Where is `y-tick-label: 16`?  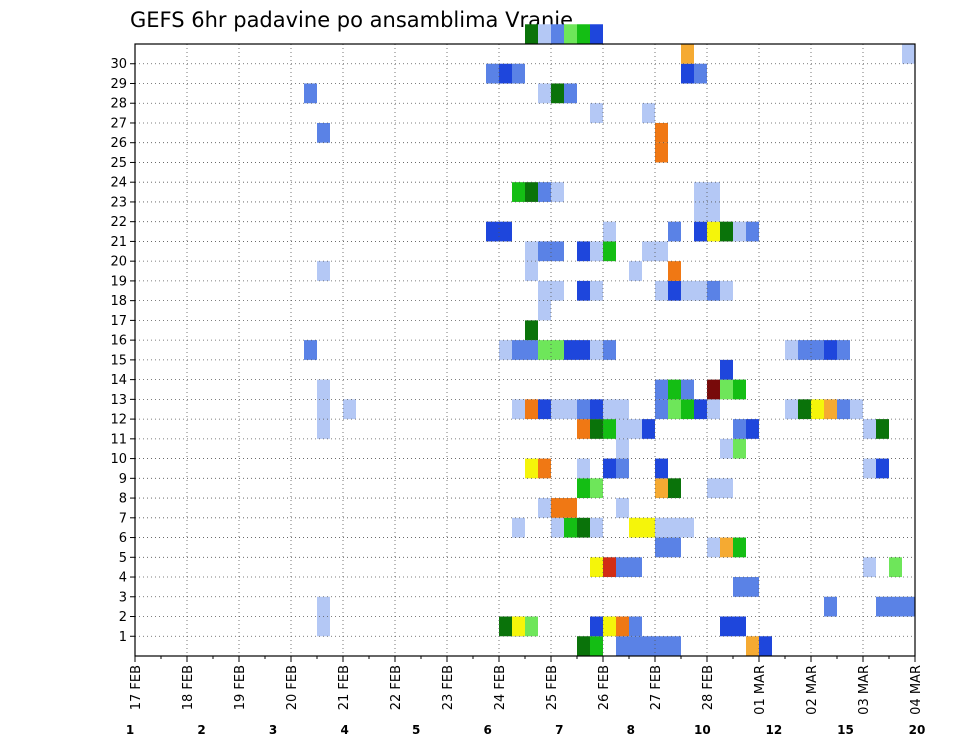 y-tick-label: 16 is located at coordinates (118, 341).